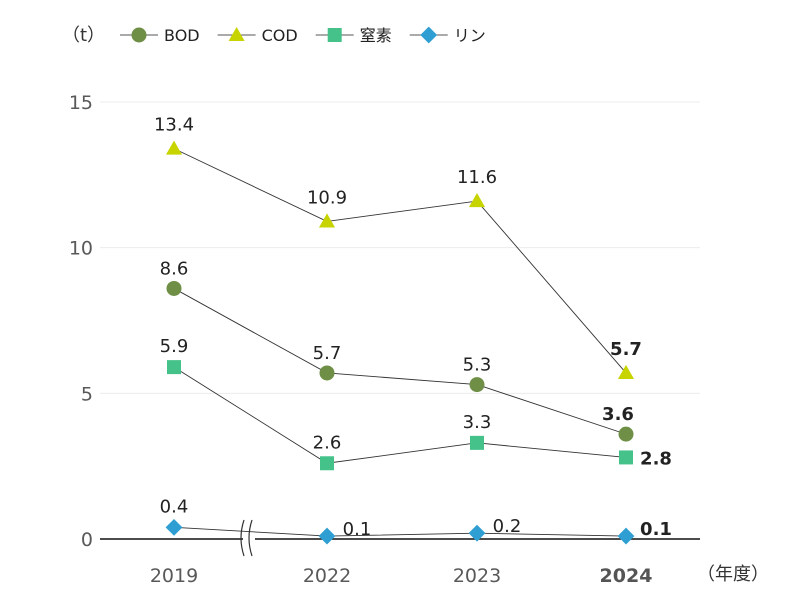 This screenshot has height=601, width=799. What do you see at coordinates (626, 576) in the screenshot?
I see `x-tick-label: 2024` at bounding box center [626, 576].